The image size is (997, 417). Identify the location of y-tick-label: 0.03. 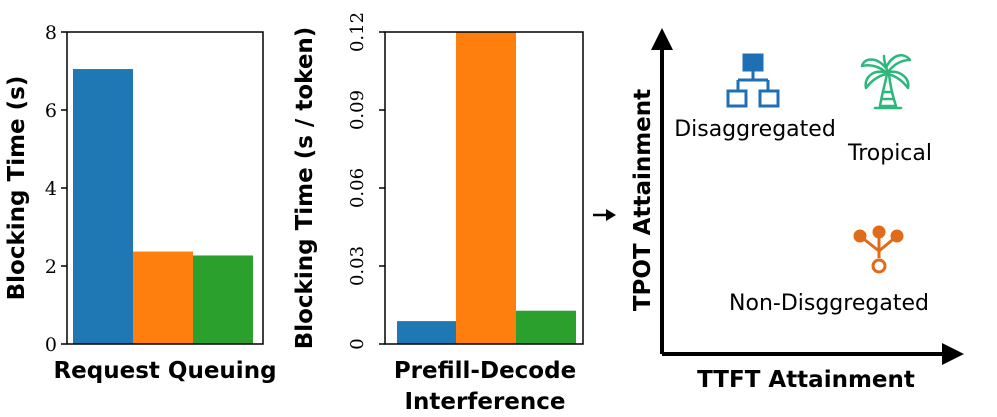
(357, 266).